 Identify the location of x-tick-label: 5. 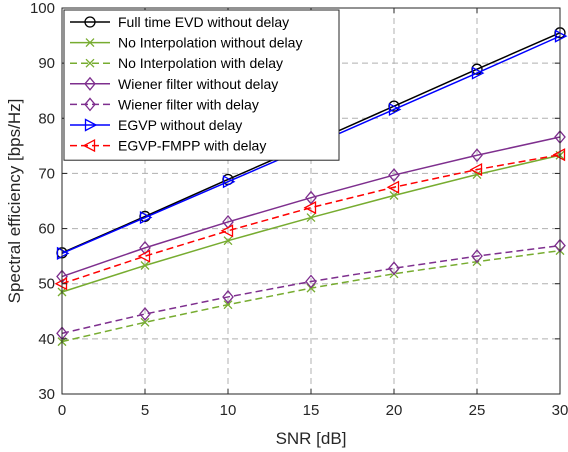
(145, 410).